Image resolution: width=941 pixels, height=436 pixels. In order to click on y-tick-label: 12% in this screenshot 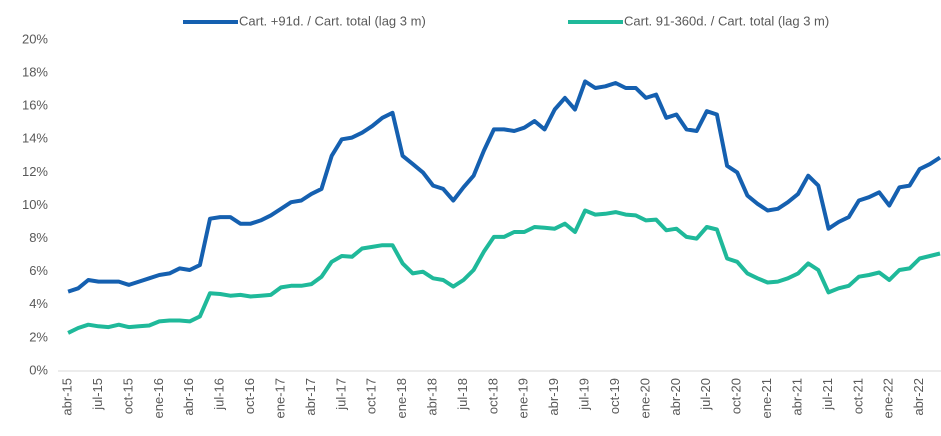, I will do `click(35, 171)`.